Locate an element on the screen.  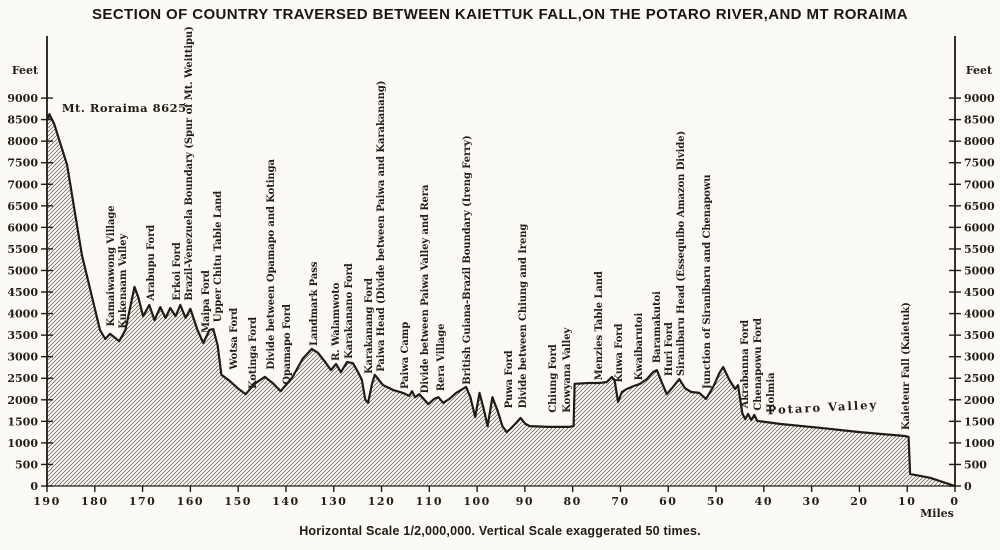
x-tick-label: 0 is located at coordinates (954, 501).